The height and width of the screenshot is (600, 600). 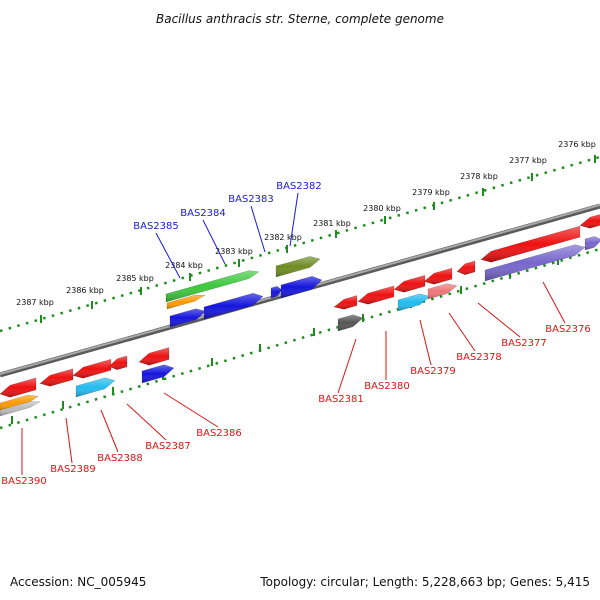 What do you see at coordinates (35, 302) in the screenshot?
I see `kbp-label: 2387 kbp` at bounding box center [35, 302].